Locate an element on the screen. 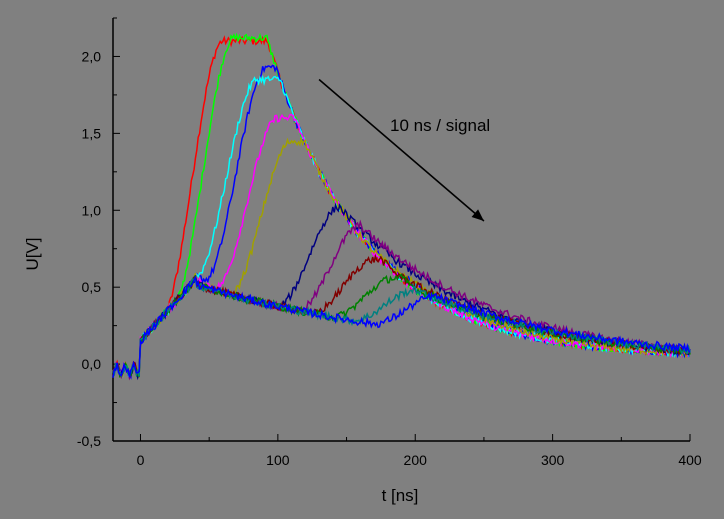 This screenshot has height=519, width=724. y-tick-label: 1,0 is located at coordinates (92, 210).